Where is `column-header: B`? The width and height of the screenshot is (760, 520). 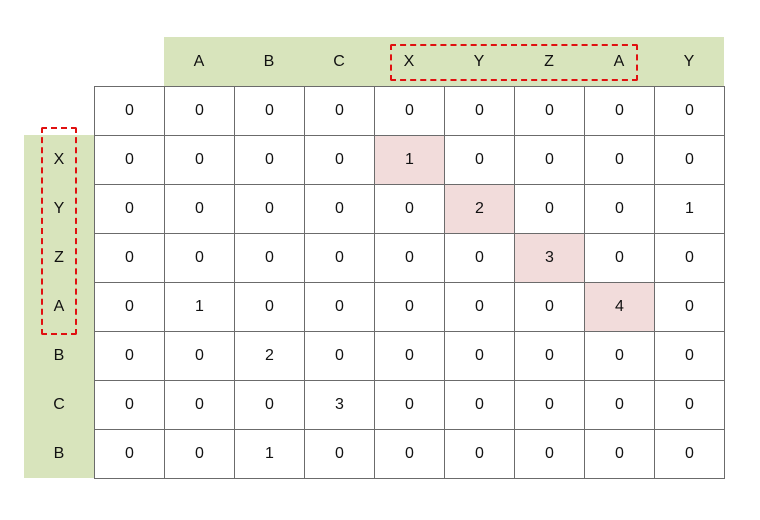
column-header: B is located at coordinates (269, 61).